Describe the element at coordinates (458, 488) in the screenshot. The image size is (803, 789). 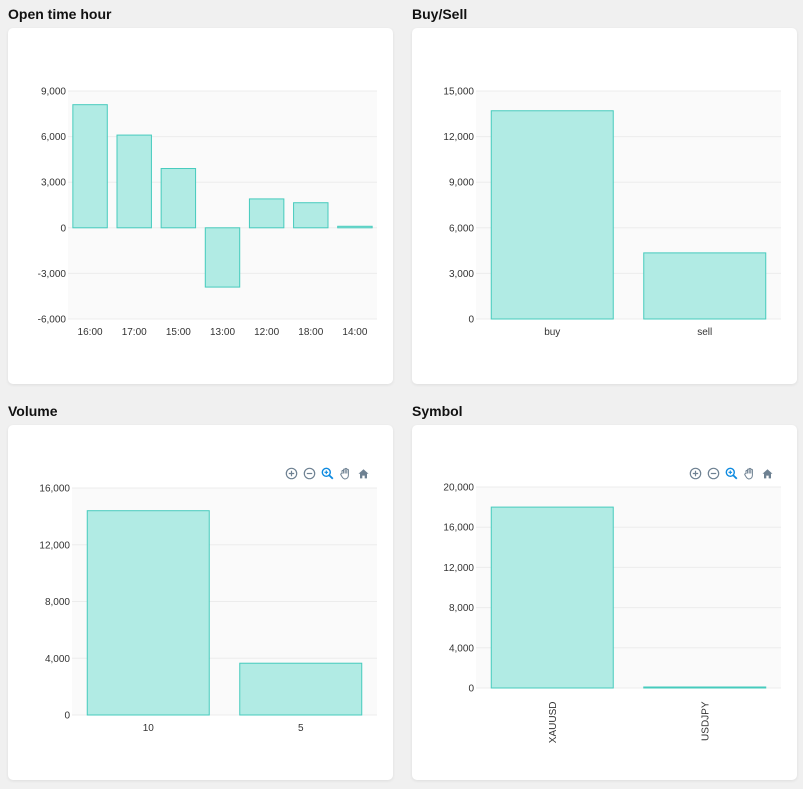
I see `y-tick-label: 20,000` at that location.